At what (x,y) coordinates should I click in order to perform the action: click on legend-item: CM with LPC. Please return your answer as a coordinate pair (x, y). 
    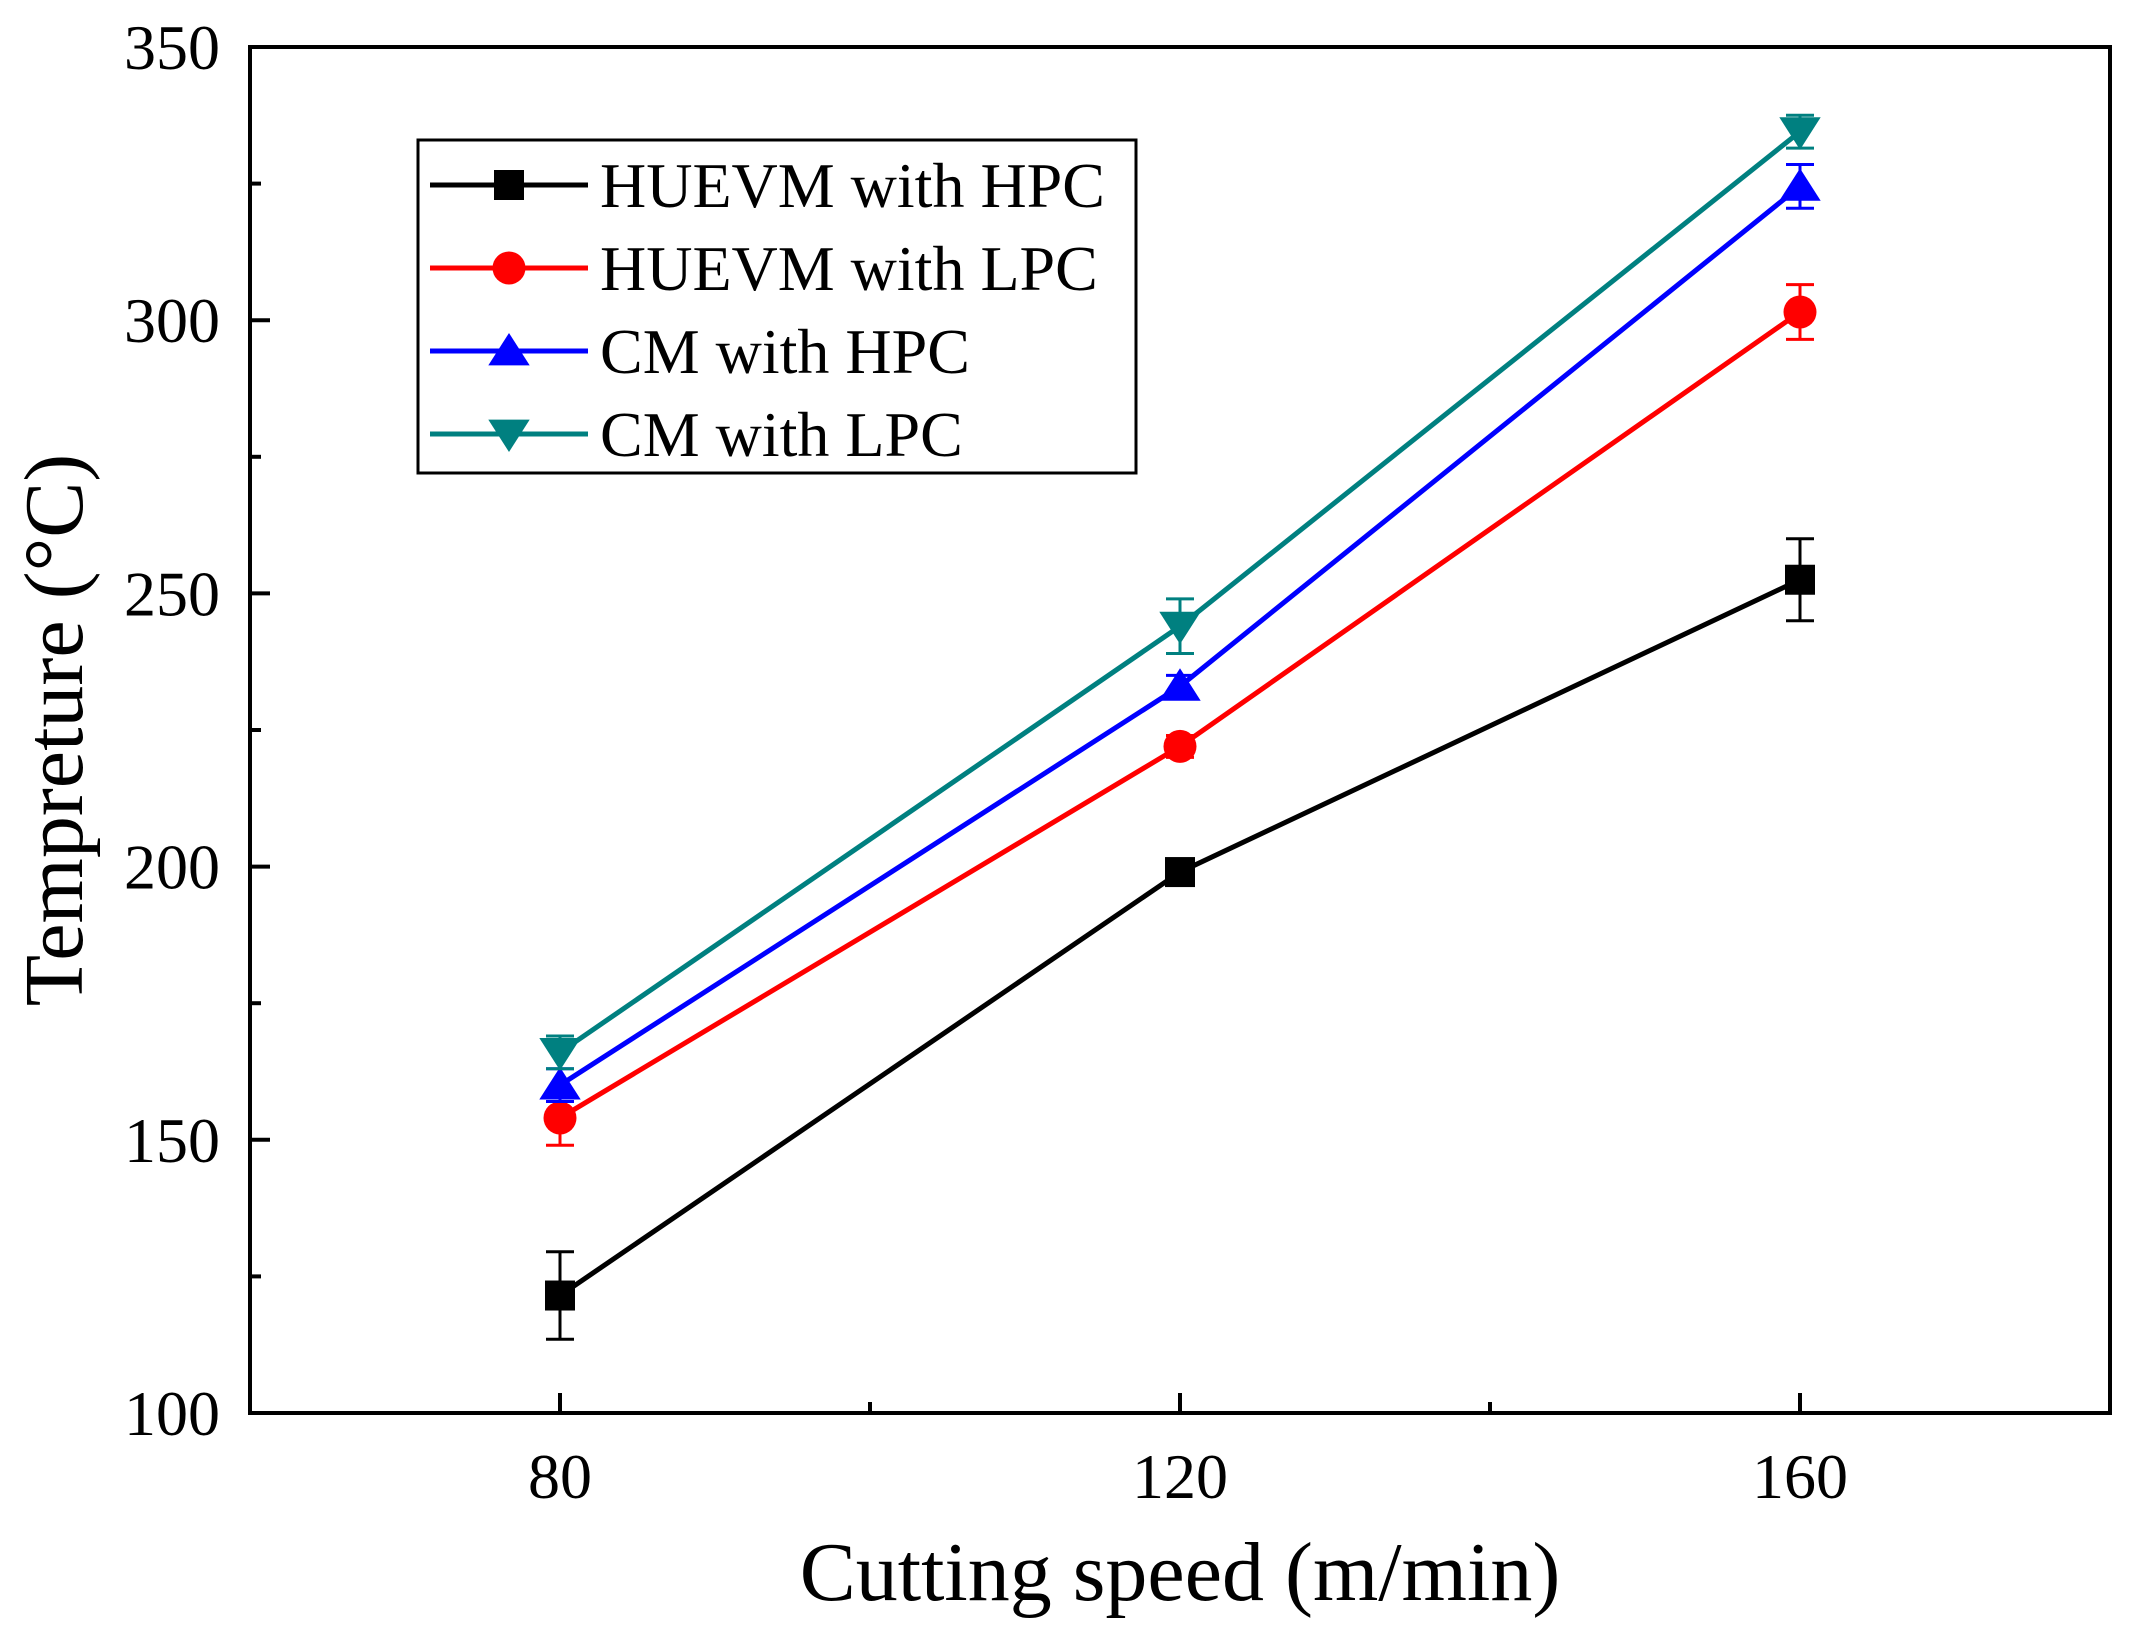
    Looking at the image, I should click on (696, 434).